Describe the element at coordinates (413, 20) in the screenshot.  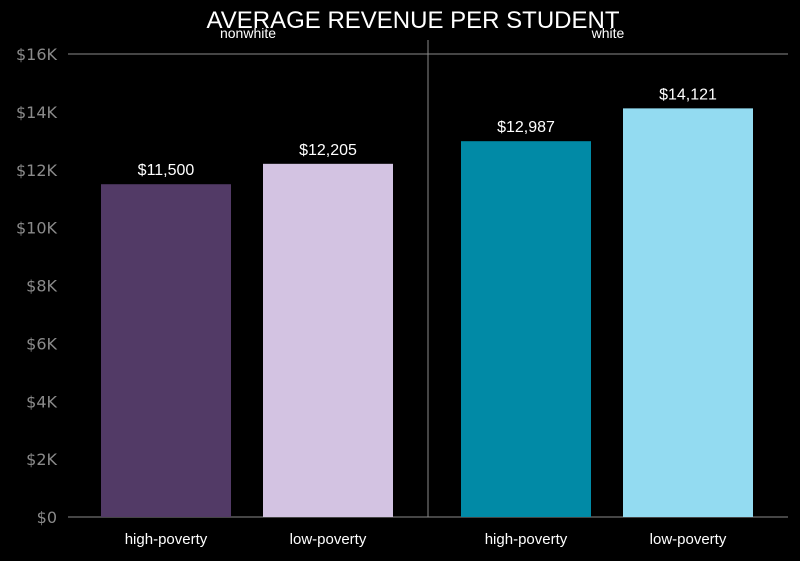
I see `chart-title: AVERAGE REVENUE PER STUDENT` at that location.